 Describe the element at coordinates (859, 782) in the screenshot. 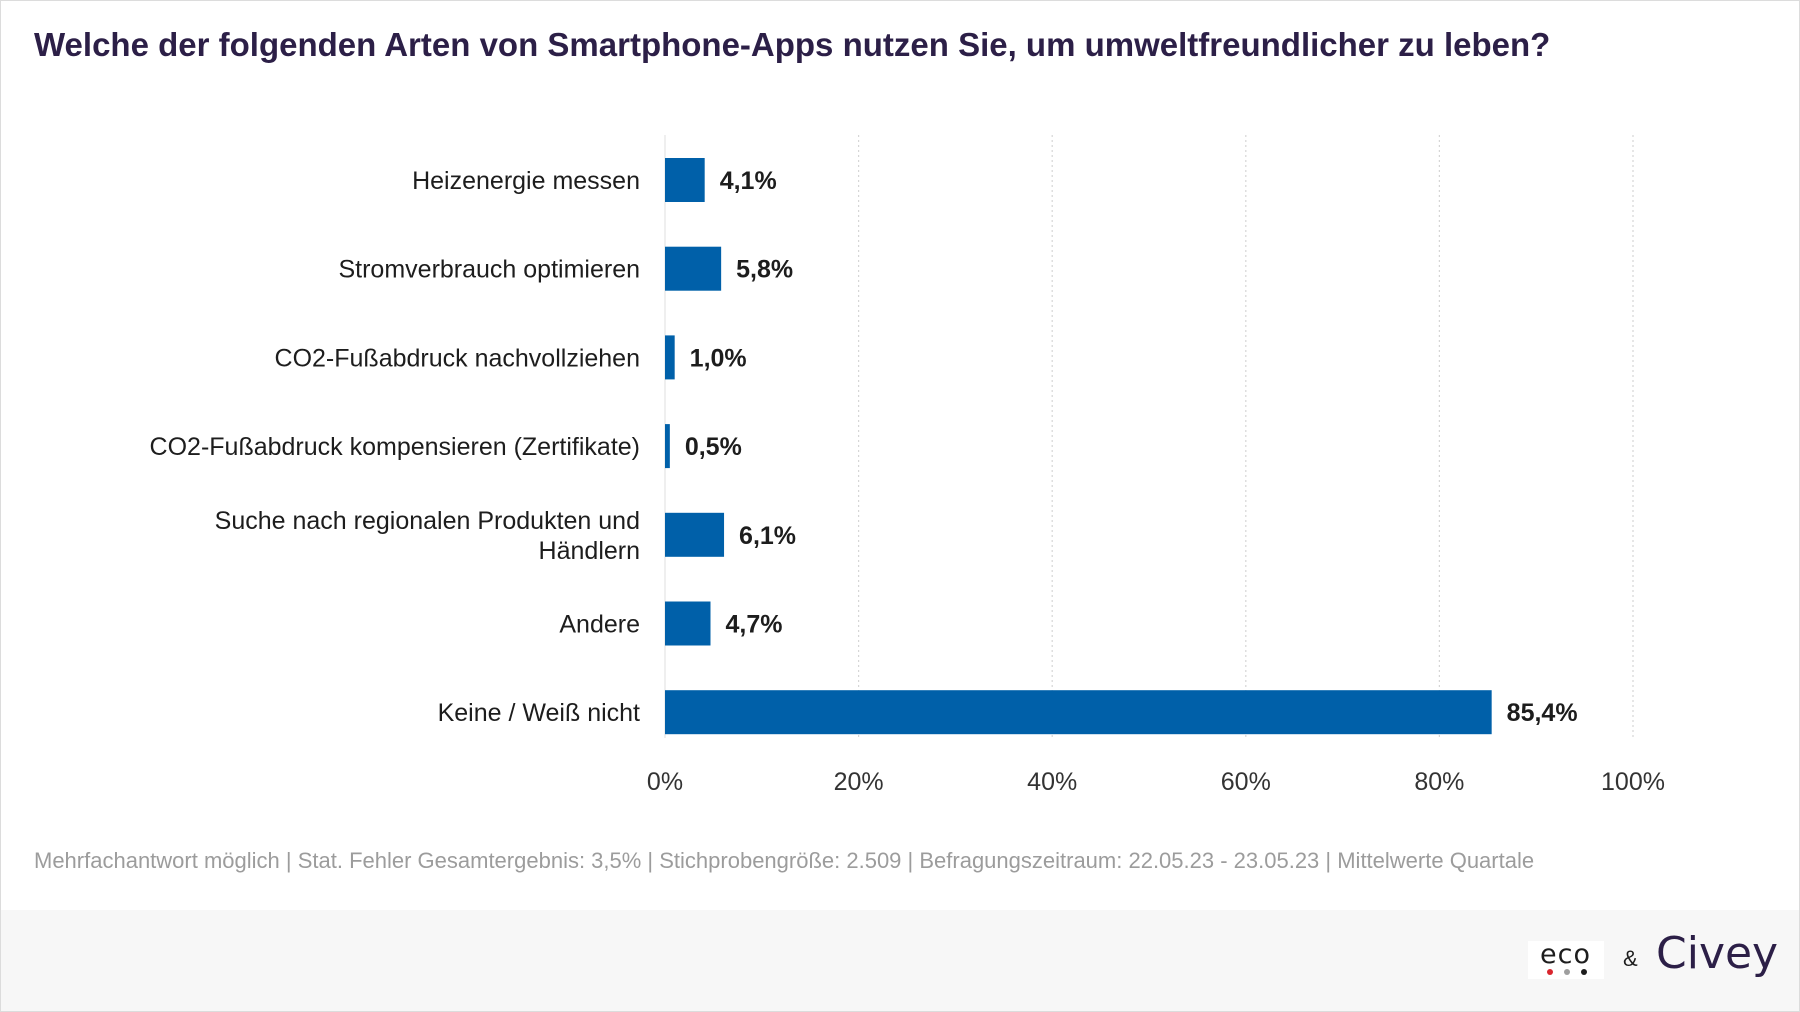

I see `x-tick-label: 20%` at that location.